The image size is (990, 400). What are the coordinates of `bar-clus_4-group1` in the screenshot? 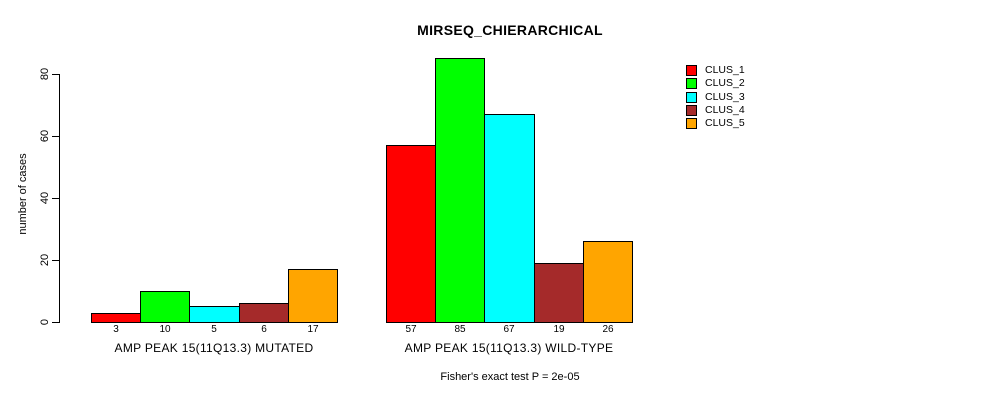 It's located at (264, 313).